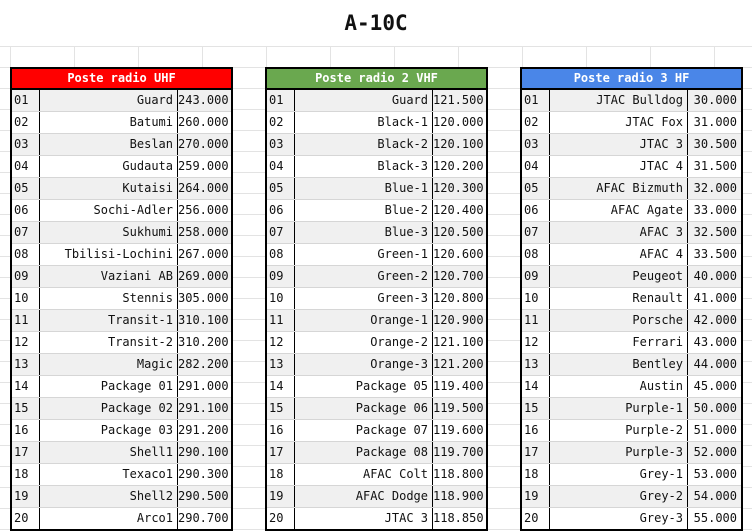  What do you see at coordinates (619, 122) in the screenshot?
I see `channel-name-cell: JTAC Fox` at bounding box center [619, 122].